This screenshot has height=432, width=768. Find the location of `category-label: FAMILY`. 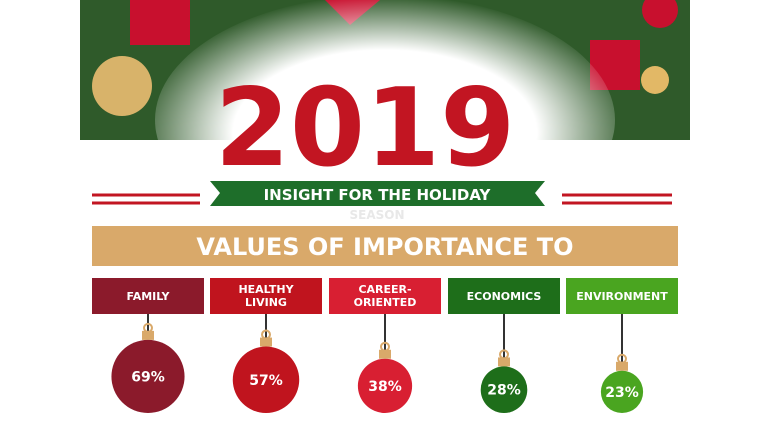

category-label: FAMILY is located at coordinates (148, 296).